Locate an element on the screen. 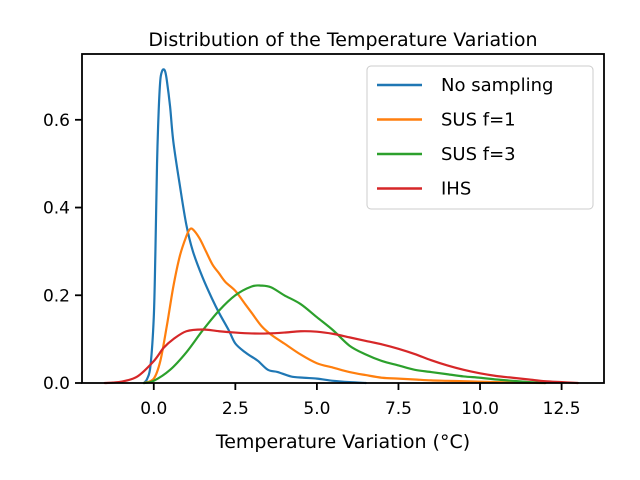 The height and width of the screenshot is (480, 640). legend-label-2: SUS f=1 is located at coordinates (478, 120).